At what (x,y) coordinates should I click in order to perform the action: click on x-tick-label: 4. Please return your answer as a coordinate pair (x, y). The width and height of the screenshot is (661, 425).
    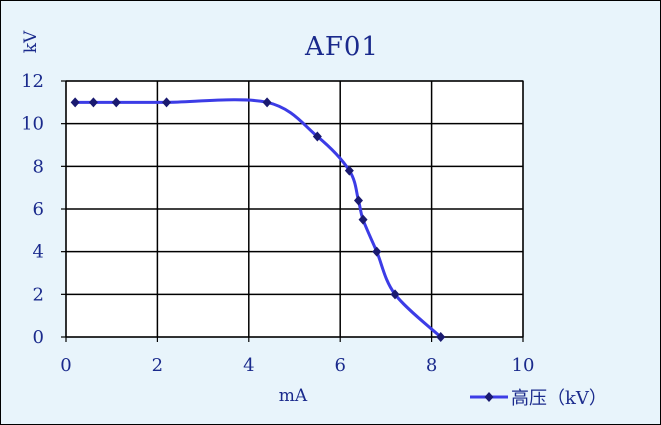
    Looking at the image, I should click on (248, 365).